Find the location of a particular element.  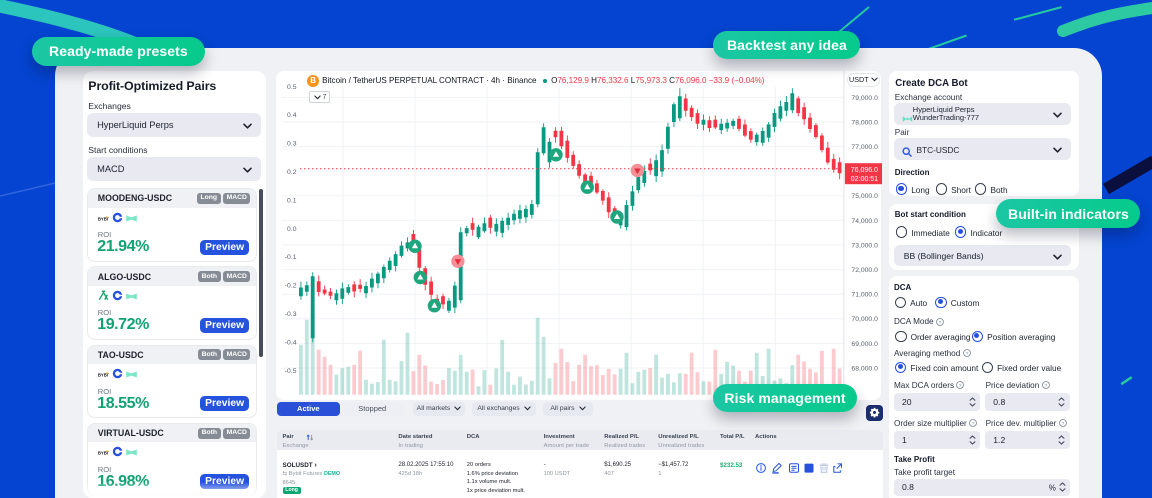

svg-text: 79,000.0 is located at coordinates (864, 98).